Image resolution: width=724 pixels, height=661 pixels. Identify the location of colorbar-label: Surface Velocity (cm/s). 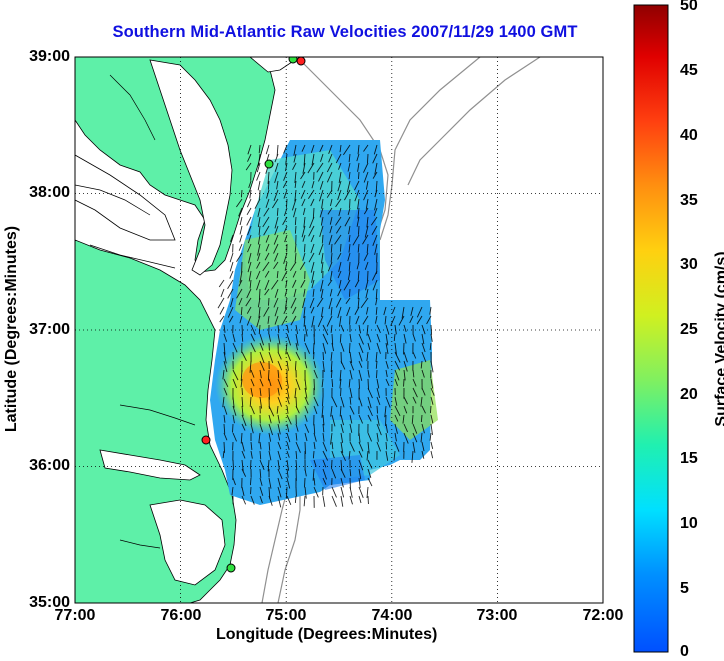
(718, 339).